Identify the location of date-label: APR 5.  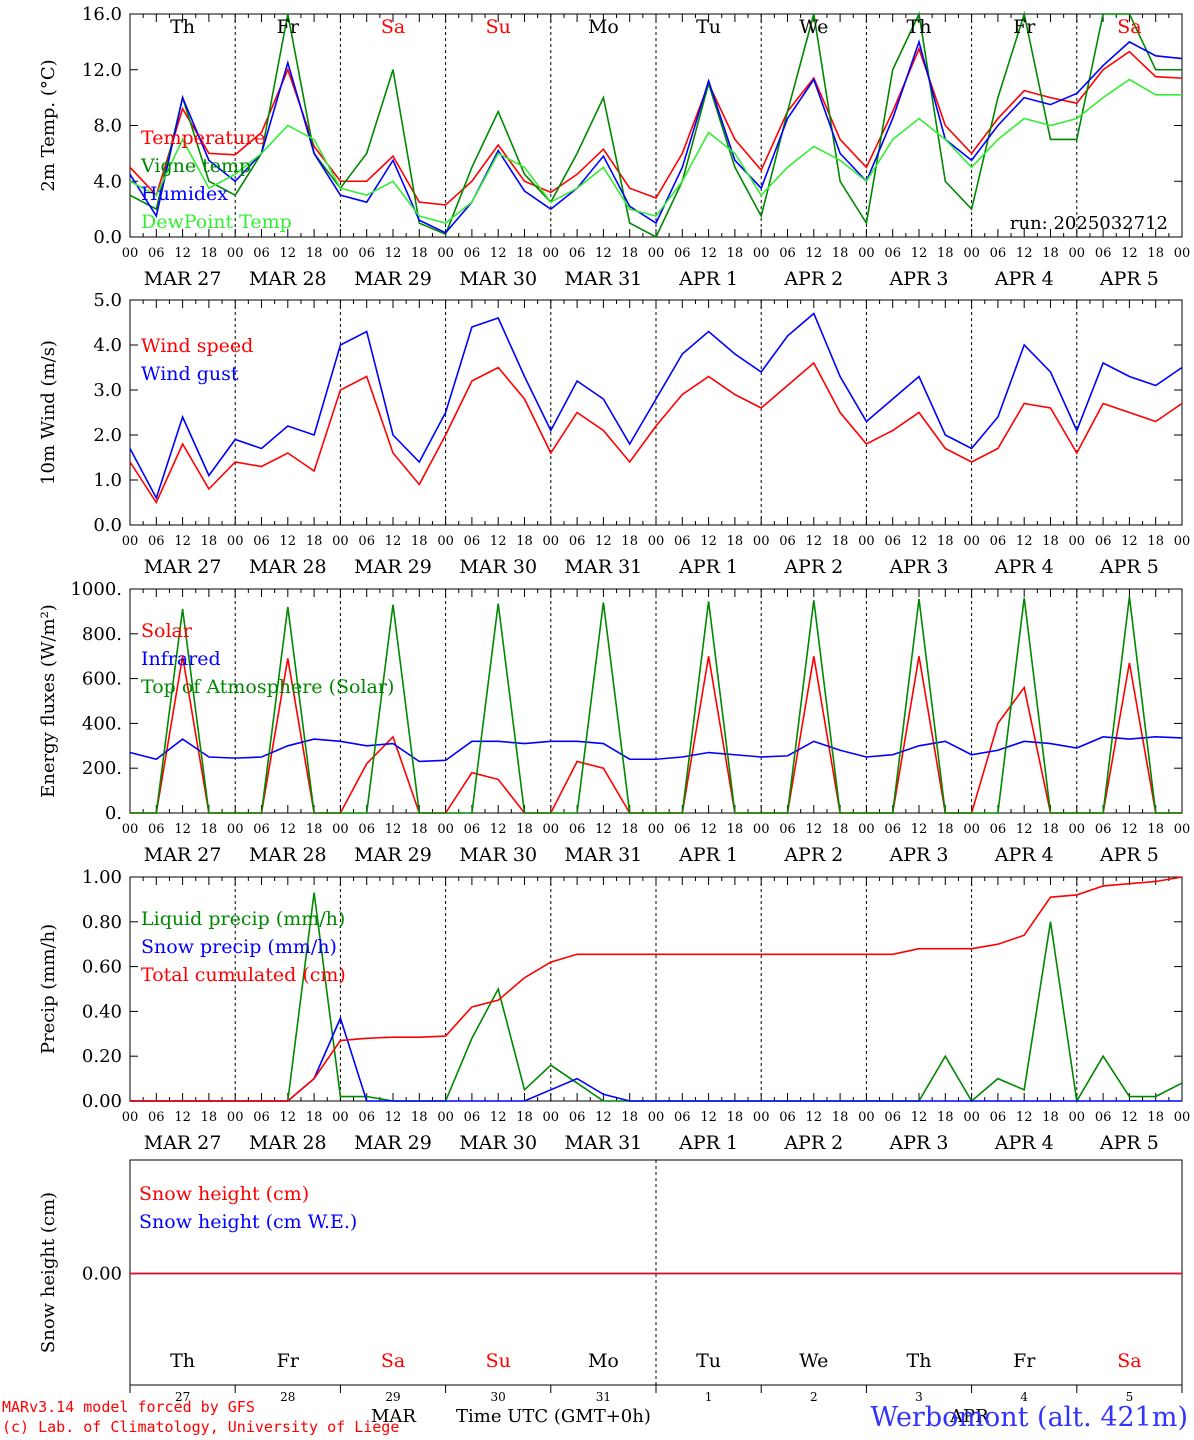
(1129, 567).